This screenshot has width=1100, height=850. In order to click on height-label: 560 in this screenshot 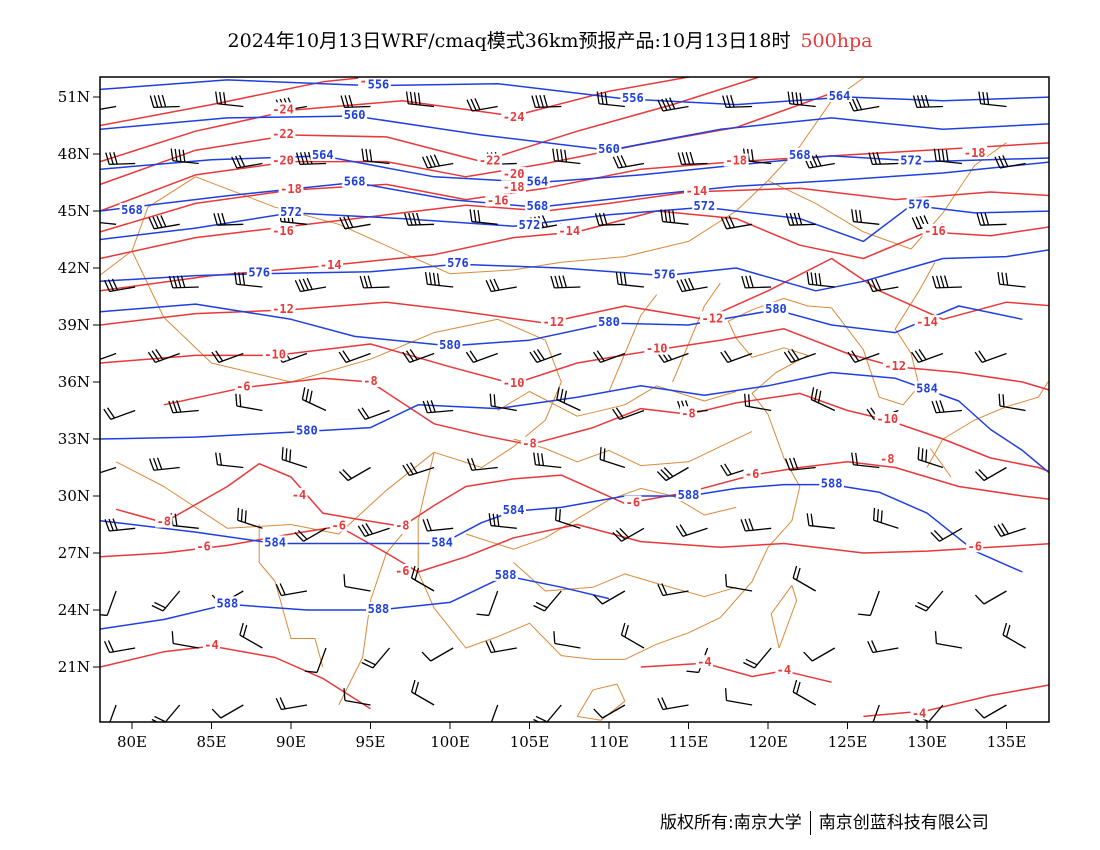, I will do `click(609, 149)`.